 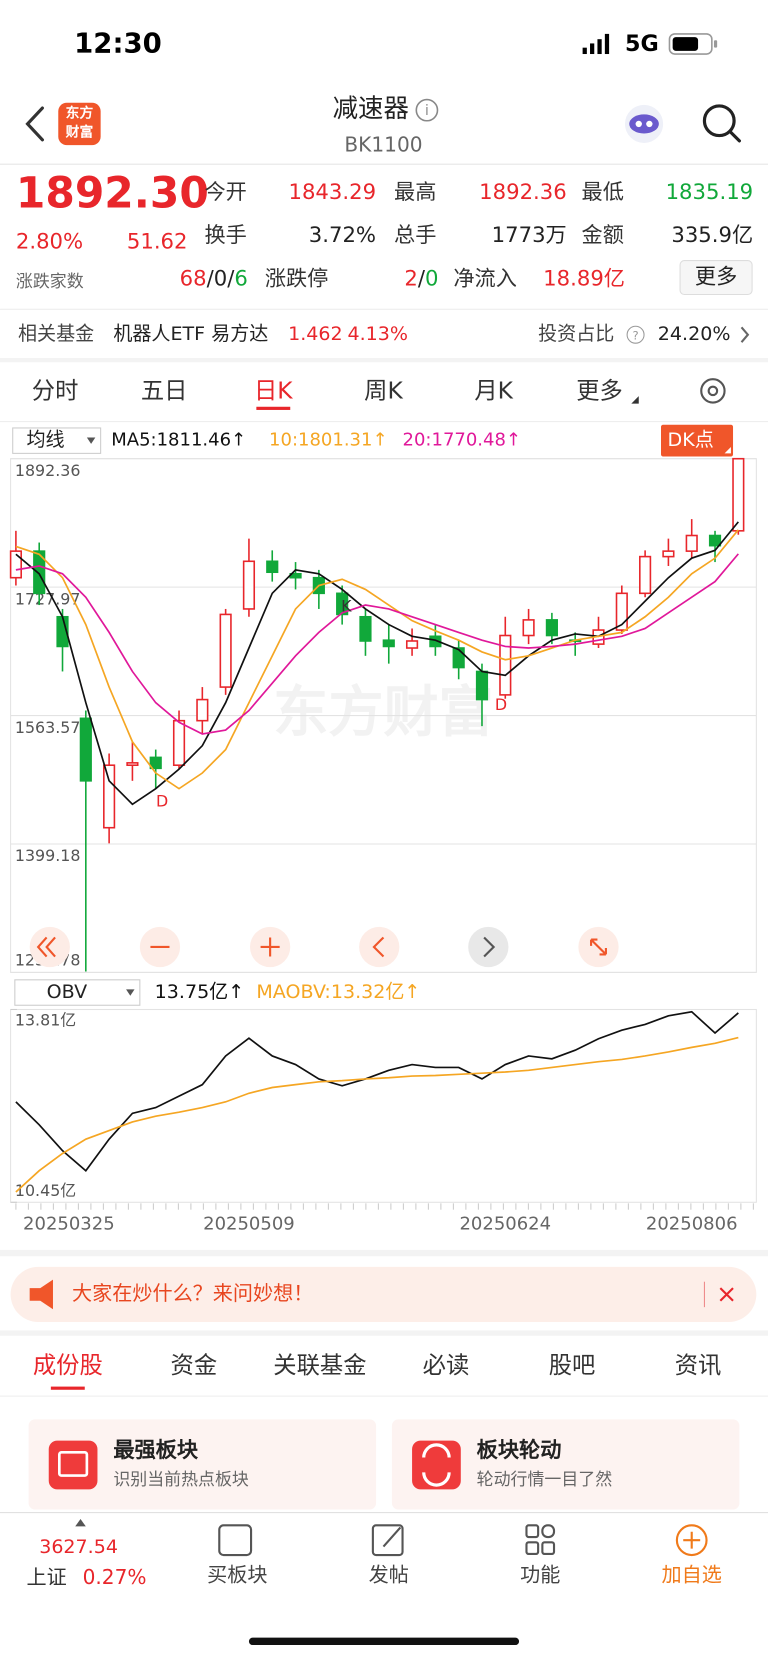 I want to click on y-tick-label: 1727.97, so click(x=48, y=598).